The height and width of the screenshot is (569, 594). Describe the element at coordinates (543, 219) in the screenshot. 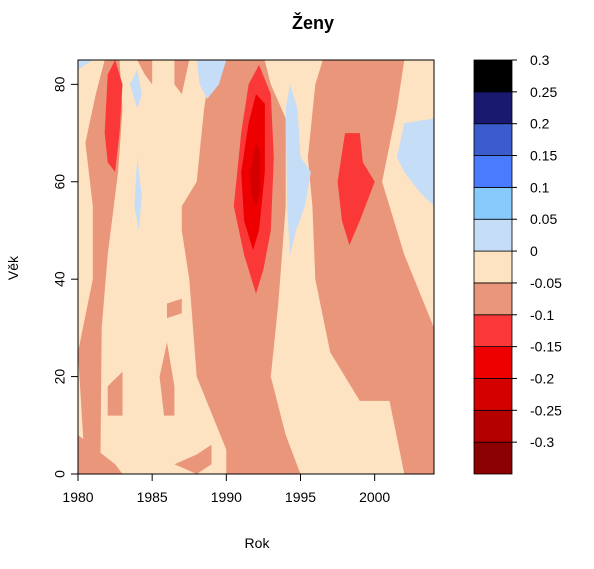

I see `legend-tick-label: 0.05` at that location.